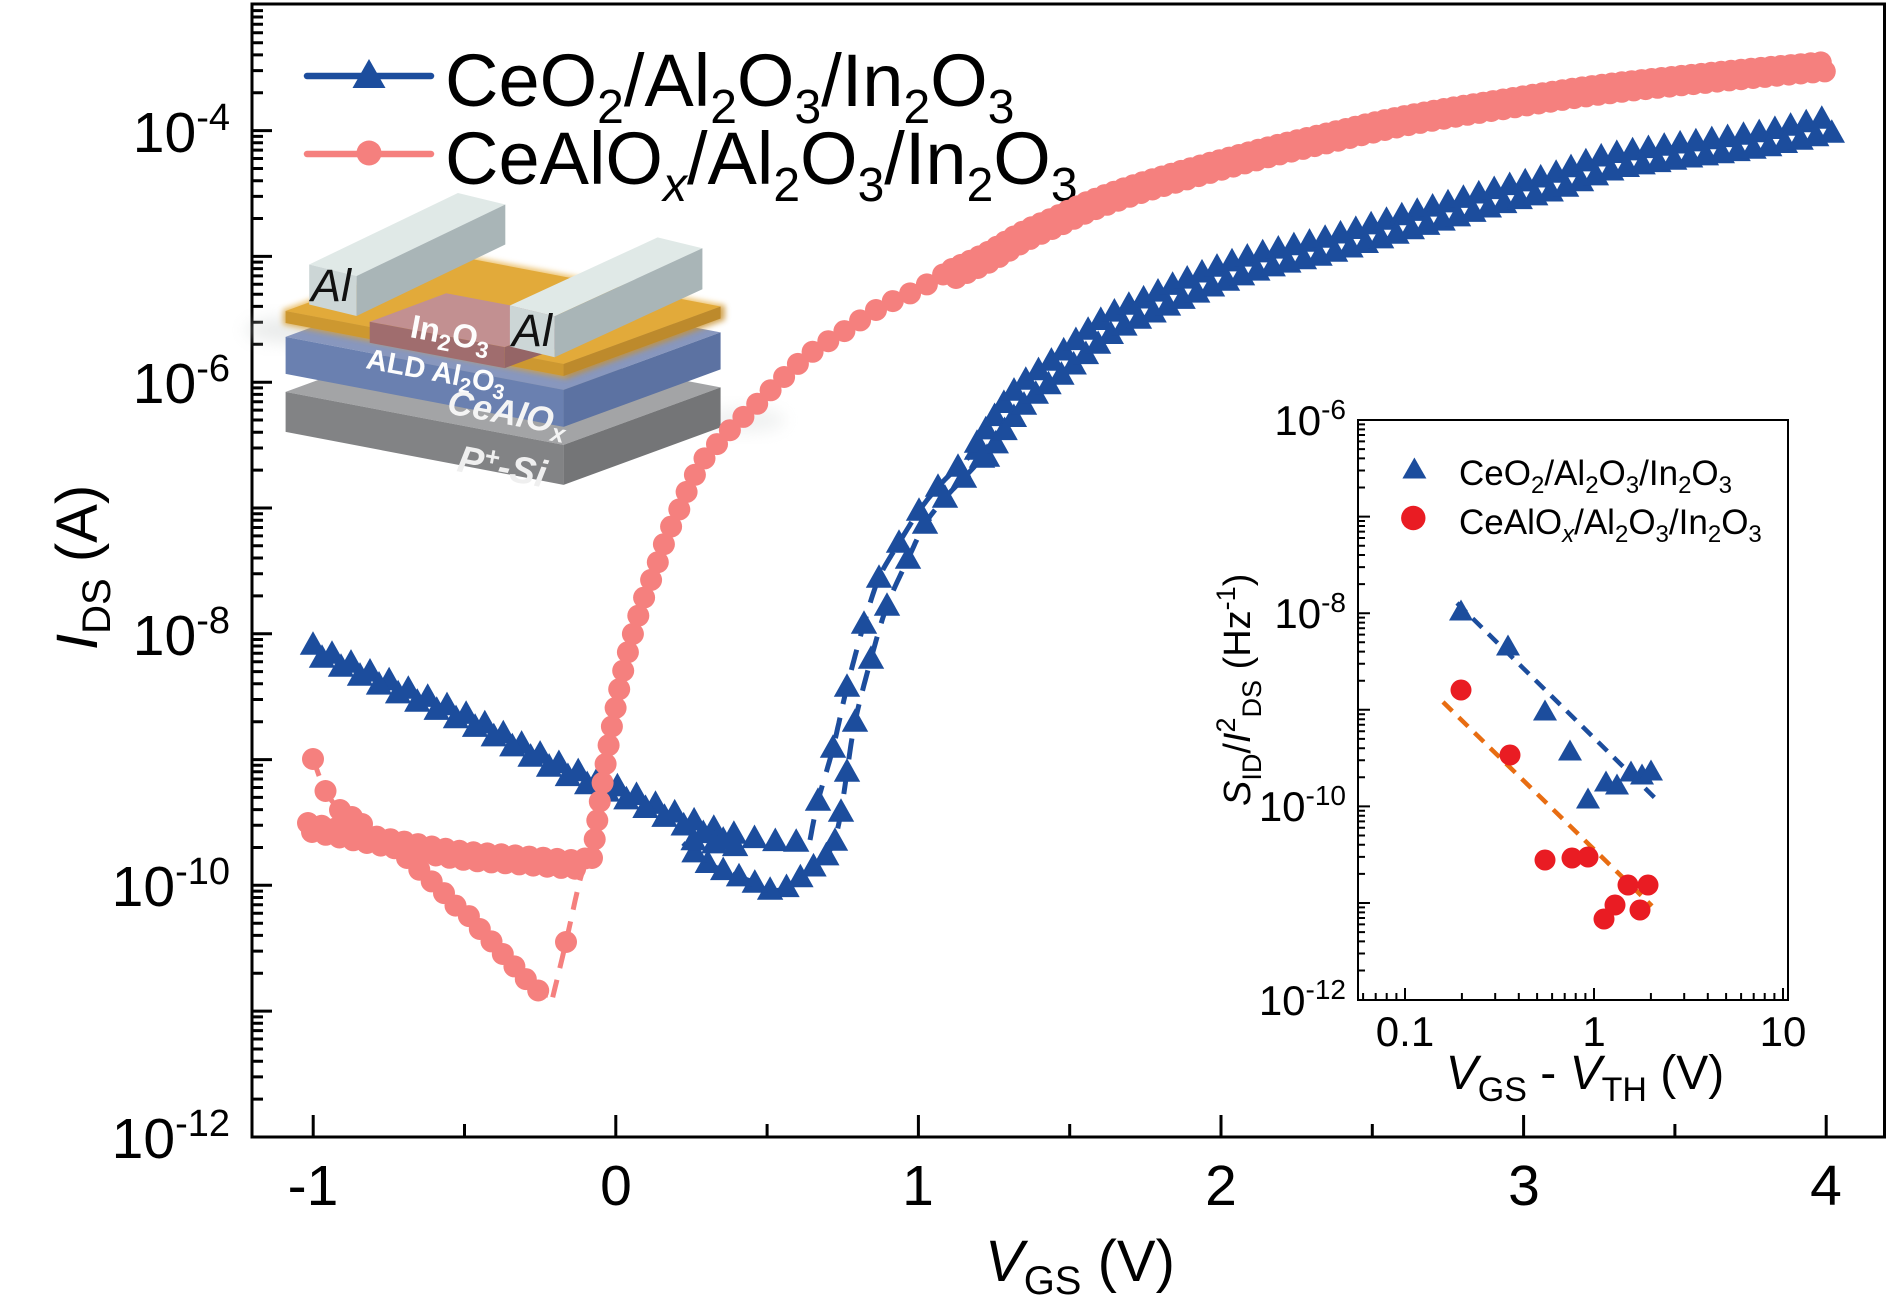 This screenshot has height=1308, width=1890. Describe the element at coordinates (1826, 1186) in the screenshot. I see `svg-text: 4` at that location.